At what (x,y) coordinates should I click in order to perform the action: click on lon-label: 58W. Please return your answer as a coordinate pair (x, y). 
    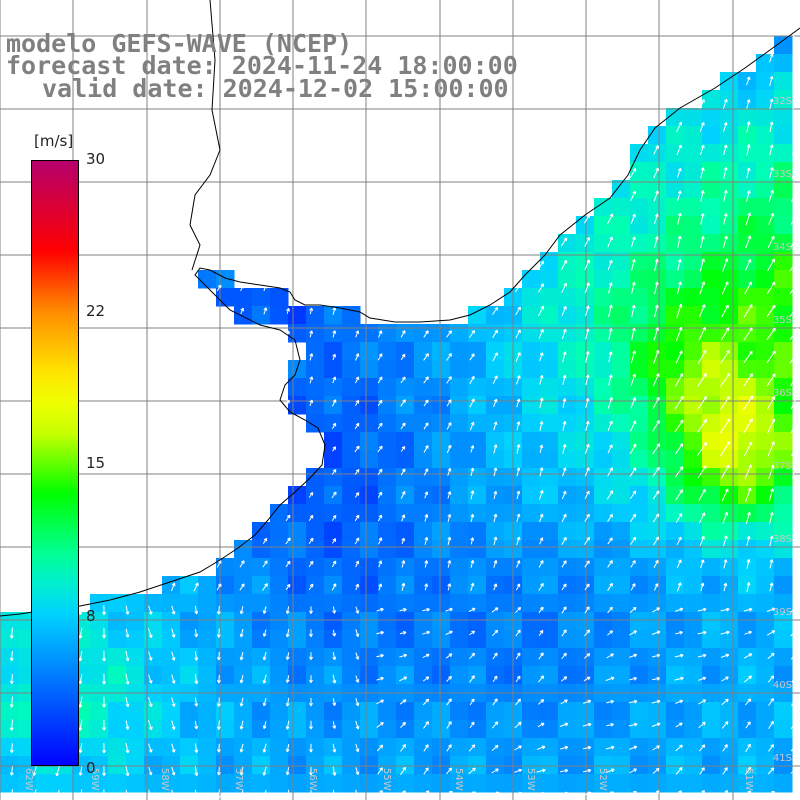
    Looking at the image, I should click on (164, 779).